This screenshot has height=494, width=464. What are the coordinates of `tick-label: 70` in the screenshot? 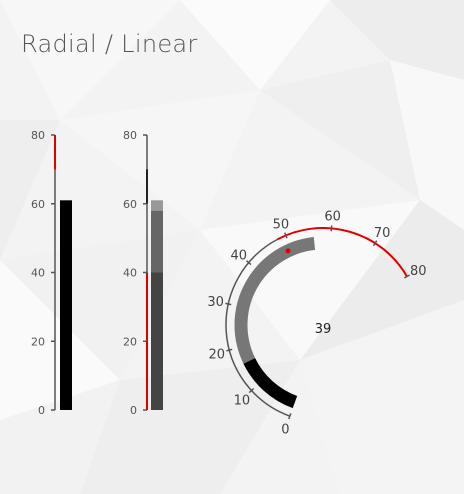 It's located at (382, 233).